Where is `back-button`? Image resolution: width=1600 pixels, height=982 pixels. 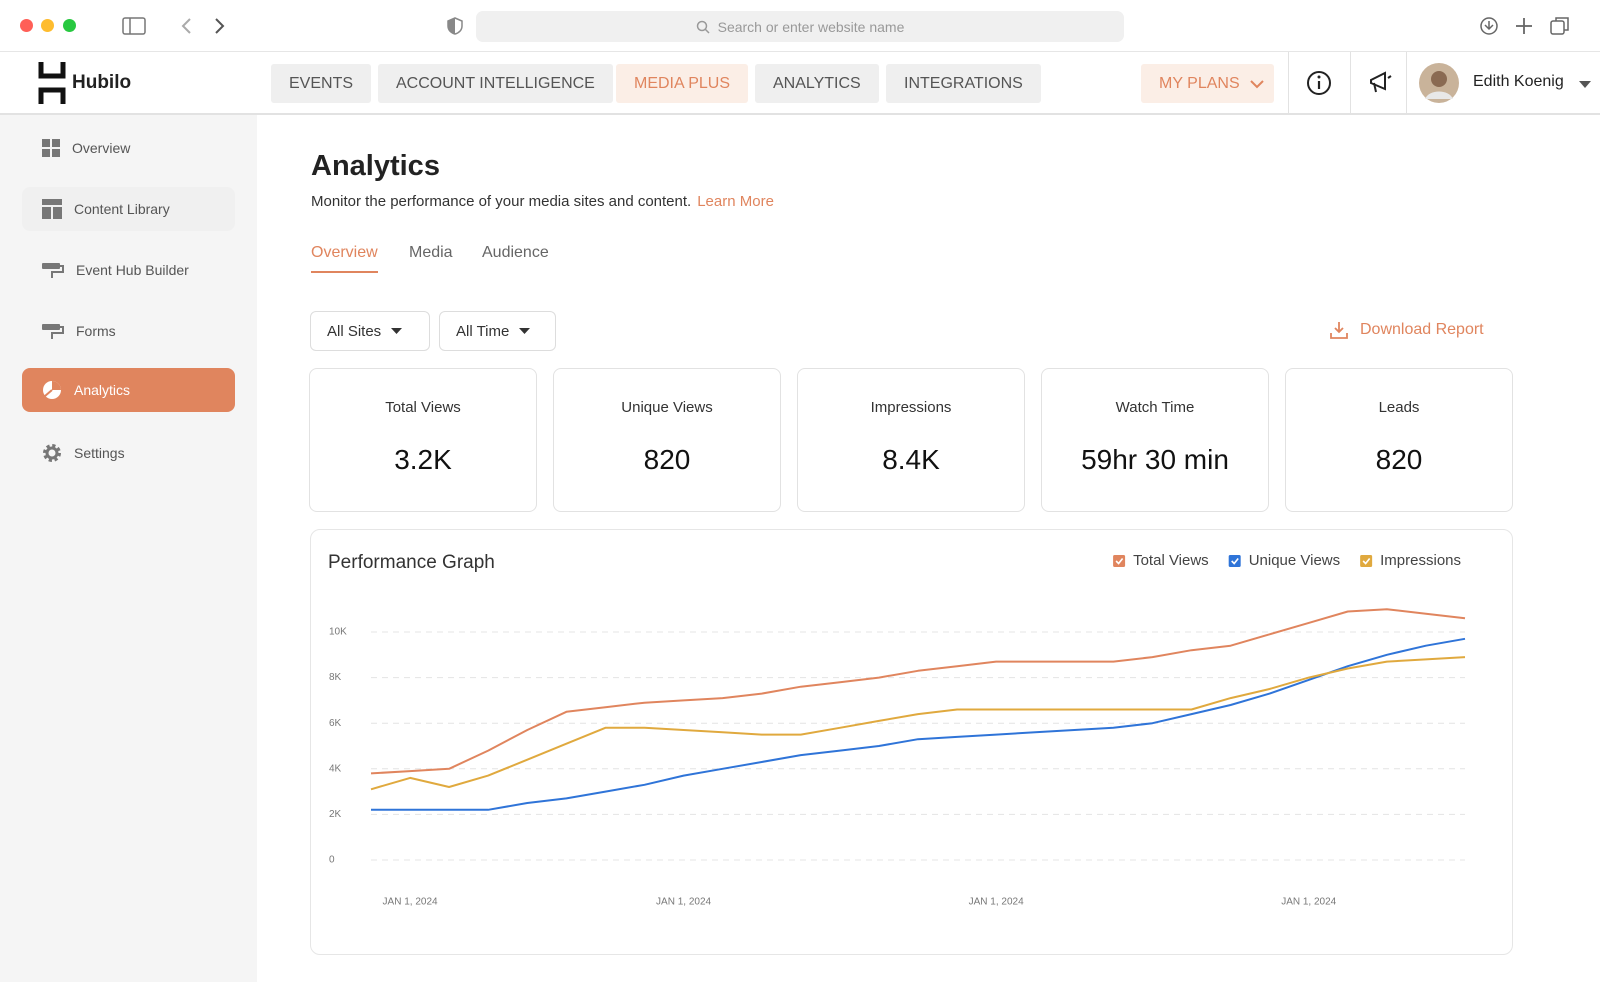 back-button is located at coordinates (186, 26).